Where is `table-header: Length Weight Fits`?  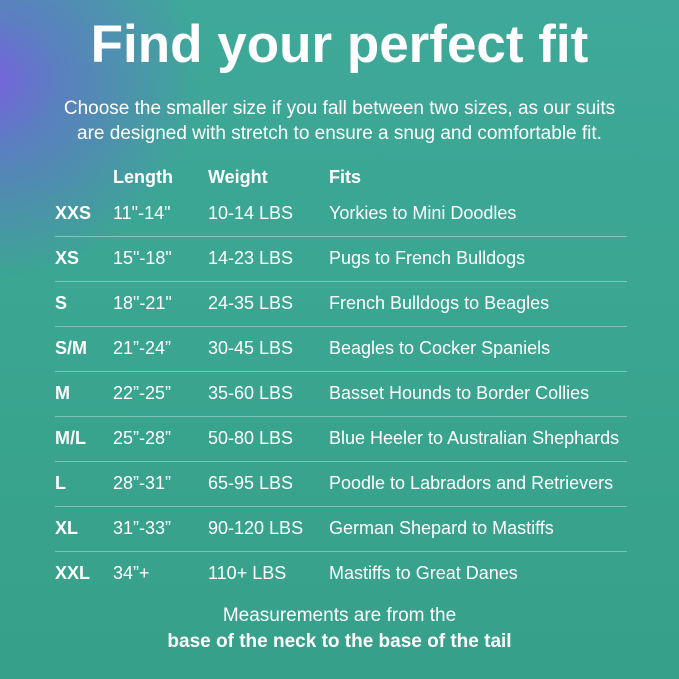 table-header: Length Weight Fits is located at coordinates (339, 179).